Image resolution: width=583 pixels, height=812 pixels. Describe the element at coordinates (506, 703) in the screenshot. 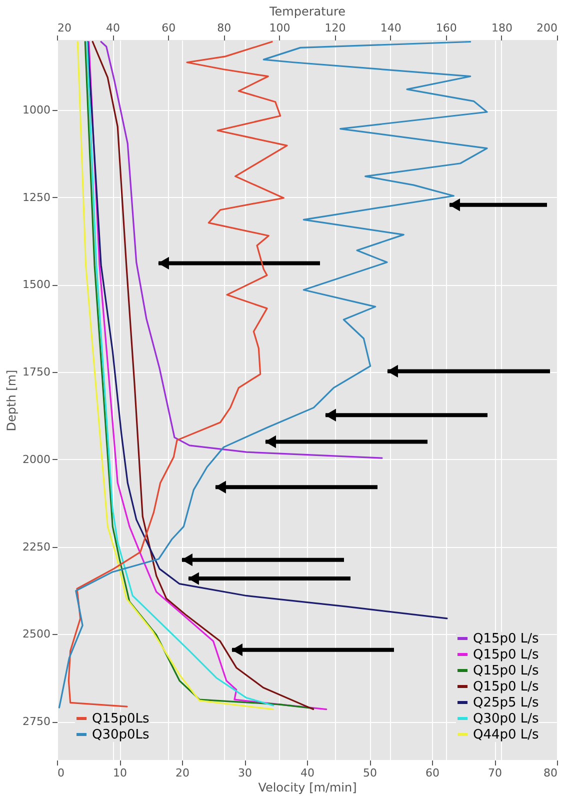

I see `legend-label: Q25p5 L/s` at that location.